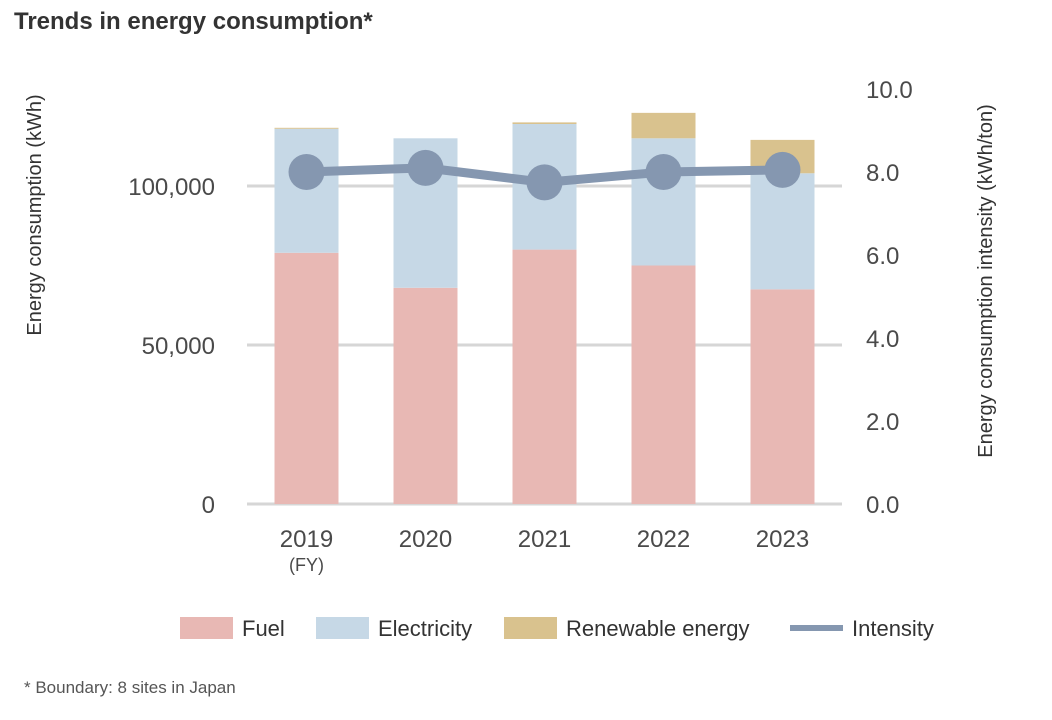 The width and height of the screenshot is (1052, 720). What do you see at coordinates (882, 173) in the screenshot?
I see `y2-tick-label: 8.0` at bounding box center [882, 173].